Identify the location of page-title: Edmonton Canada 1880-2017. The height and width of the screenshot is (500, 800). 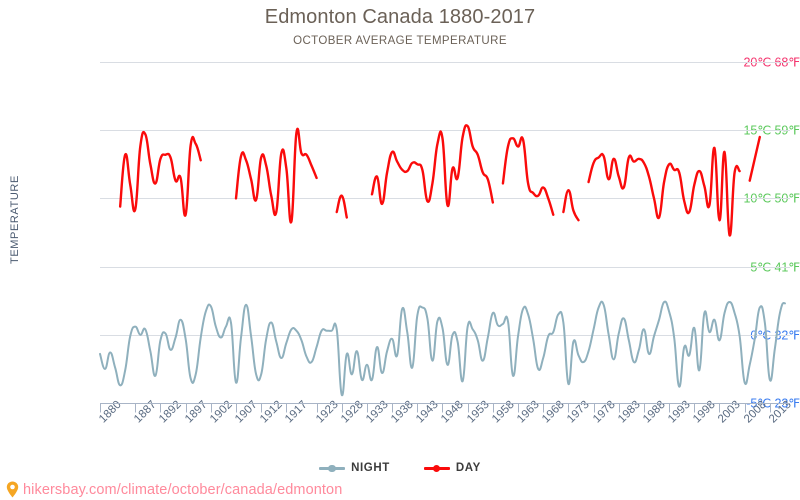
(400, 17).